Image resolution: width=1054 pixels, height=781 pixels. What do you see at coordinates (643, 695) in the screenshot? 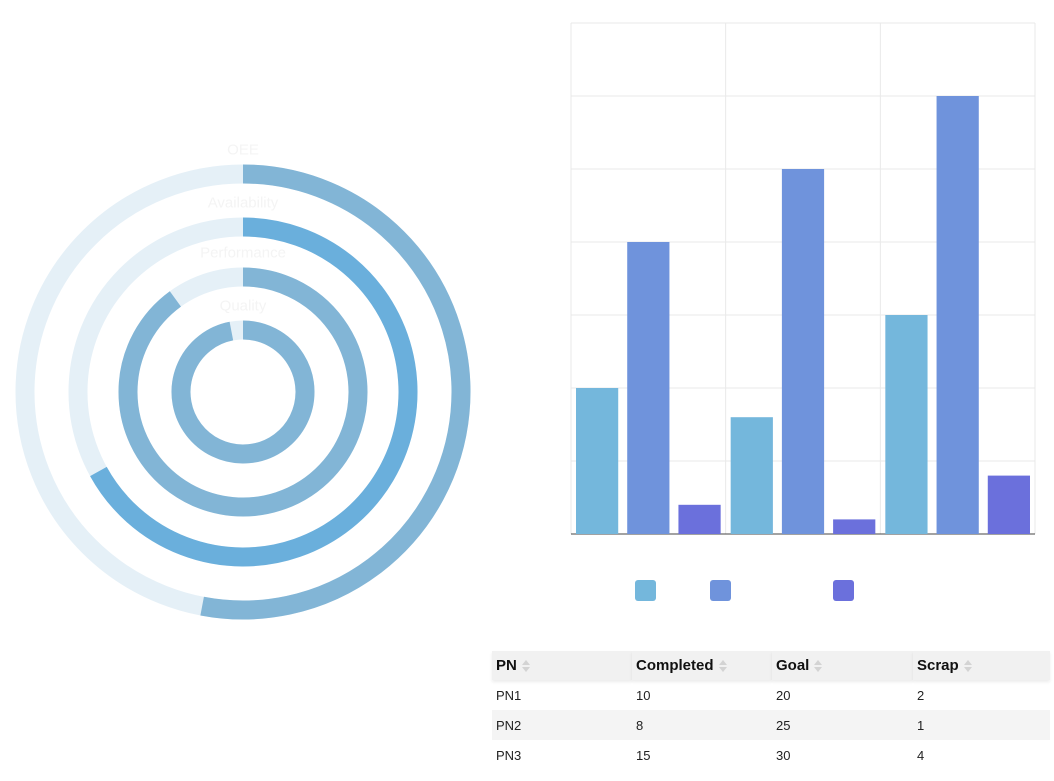
I see `table-cell: 10` at bounding box center [643, 695].